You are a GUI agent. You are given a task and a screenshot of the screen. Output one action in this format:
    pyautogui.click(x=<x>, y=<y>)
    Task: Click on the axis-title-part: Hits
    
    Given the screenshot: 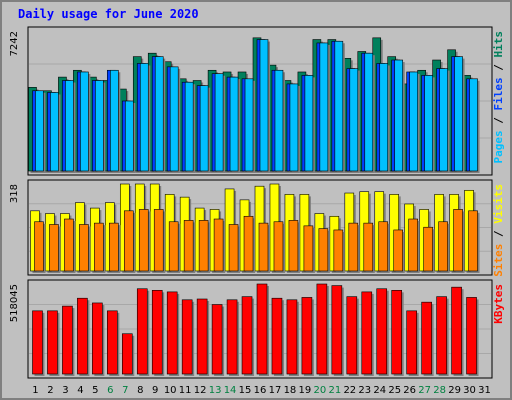 What is the action you would take?
    pyautogui.click(x=498, y=44)
    